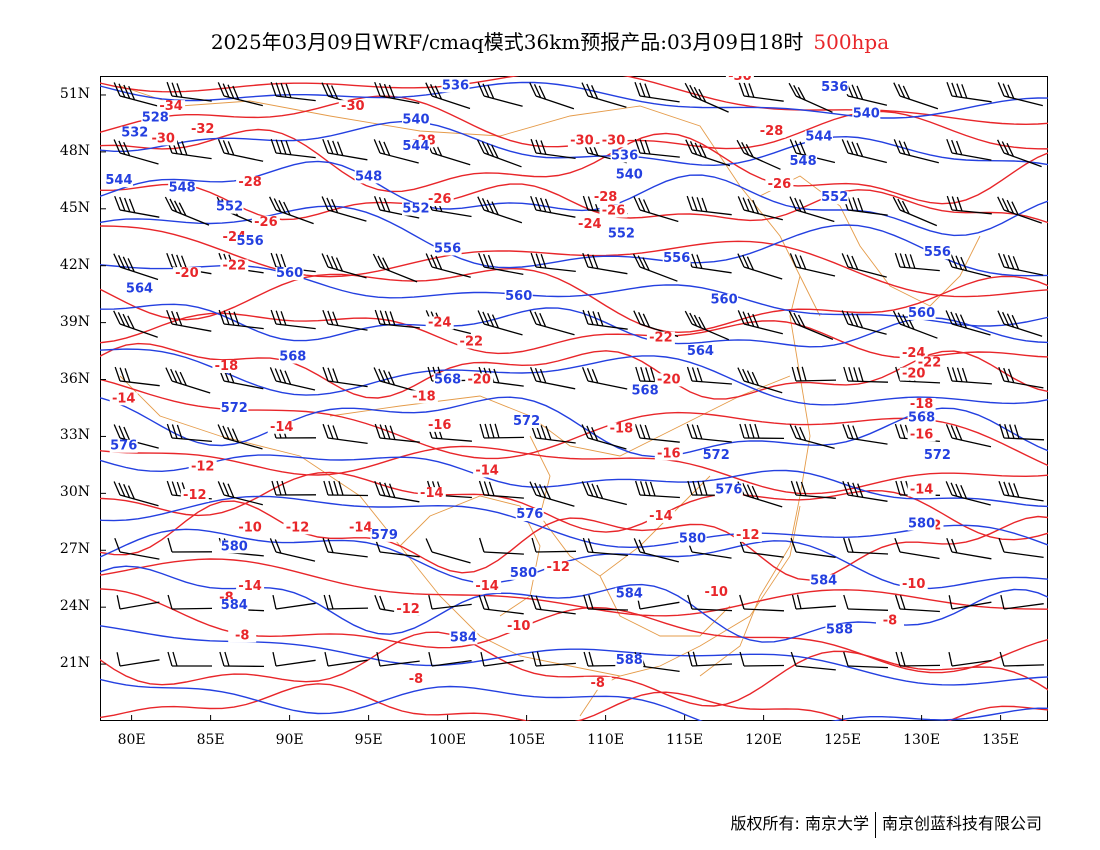  What do you see at coordinates (74, 93) in the screenshot?
I see `lat-tick-label: 51N` at bounding box center [74, 93].